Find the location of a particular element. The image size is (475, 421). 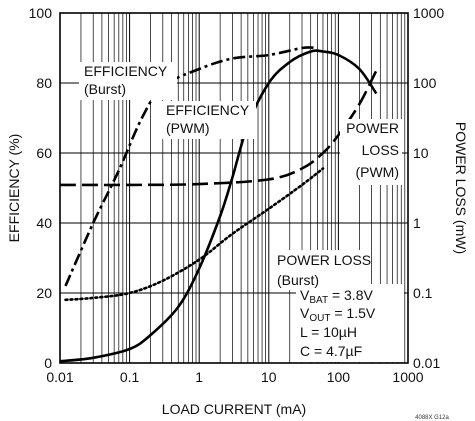

annotation-efficiency-burst: EFFICIENCY (Burst) is located at coordinates (126, 80).